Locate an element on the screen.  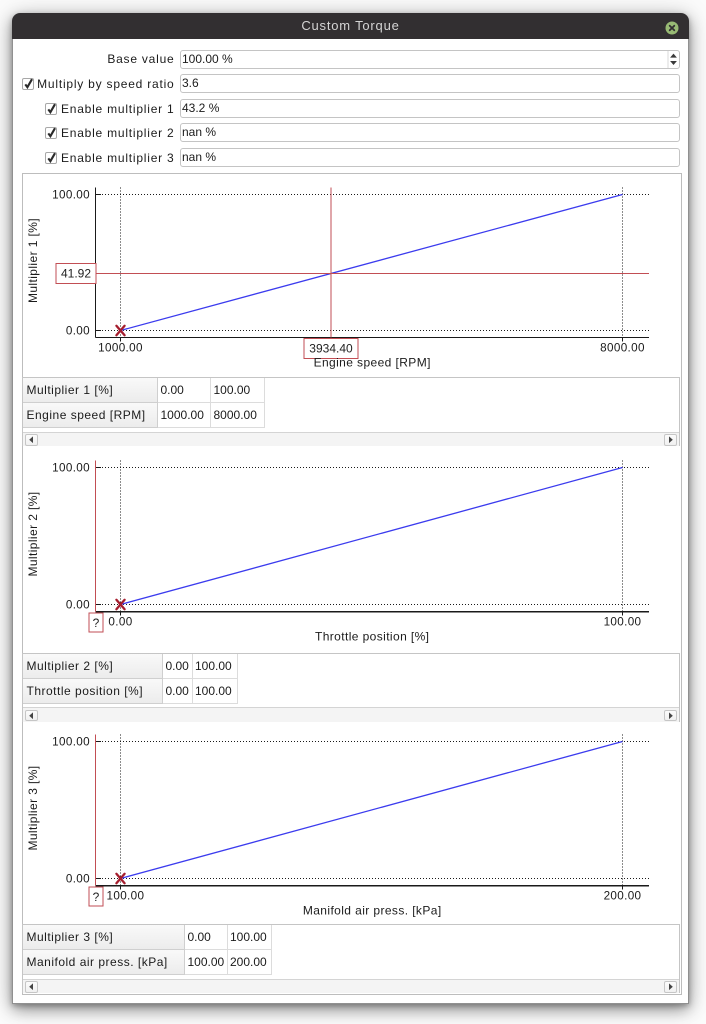
svg-text: 41.92 is located at coordinates (76, 274).